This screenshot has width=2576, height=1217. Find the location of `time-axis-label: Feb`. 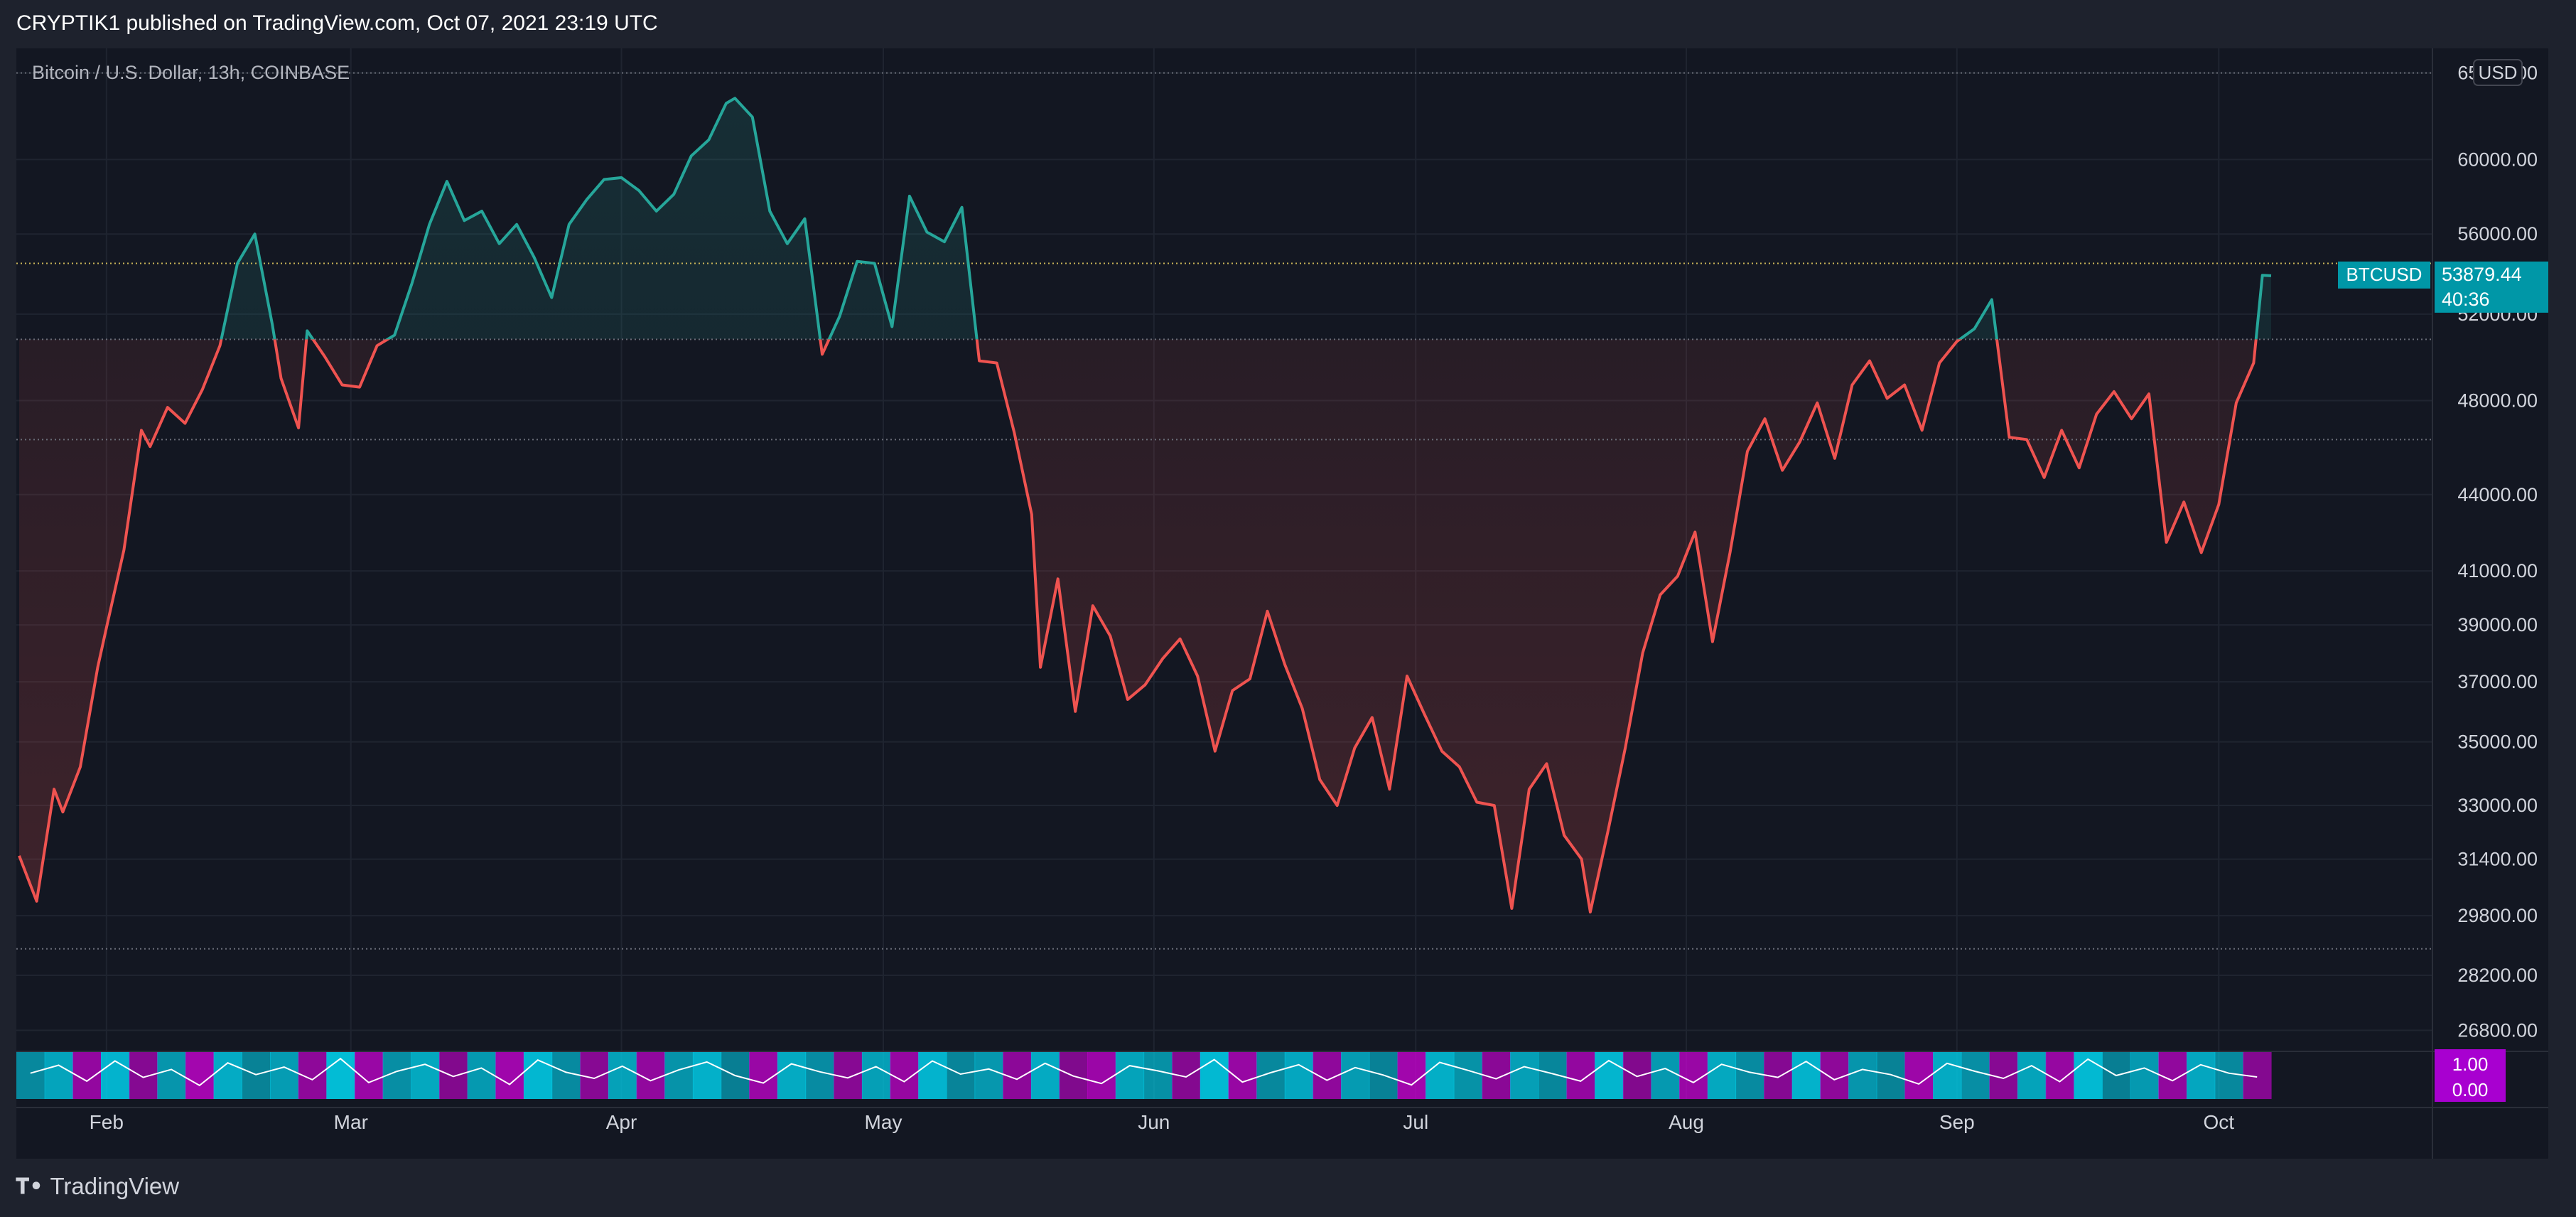

time-axis-label: Feb is located at coordinates (107, 1122).